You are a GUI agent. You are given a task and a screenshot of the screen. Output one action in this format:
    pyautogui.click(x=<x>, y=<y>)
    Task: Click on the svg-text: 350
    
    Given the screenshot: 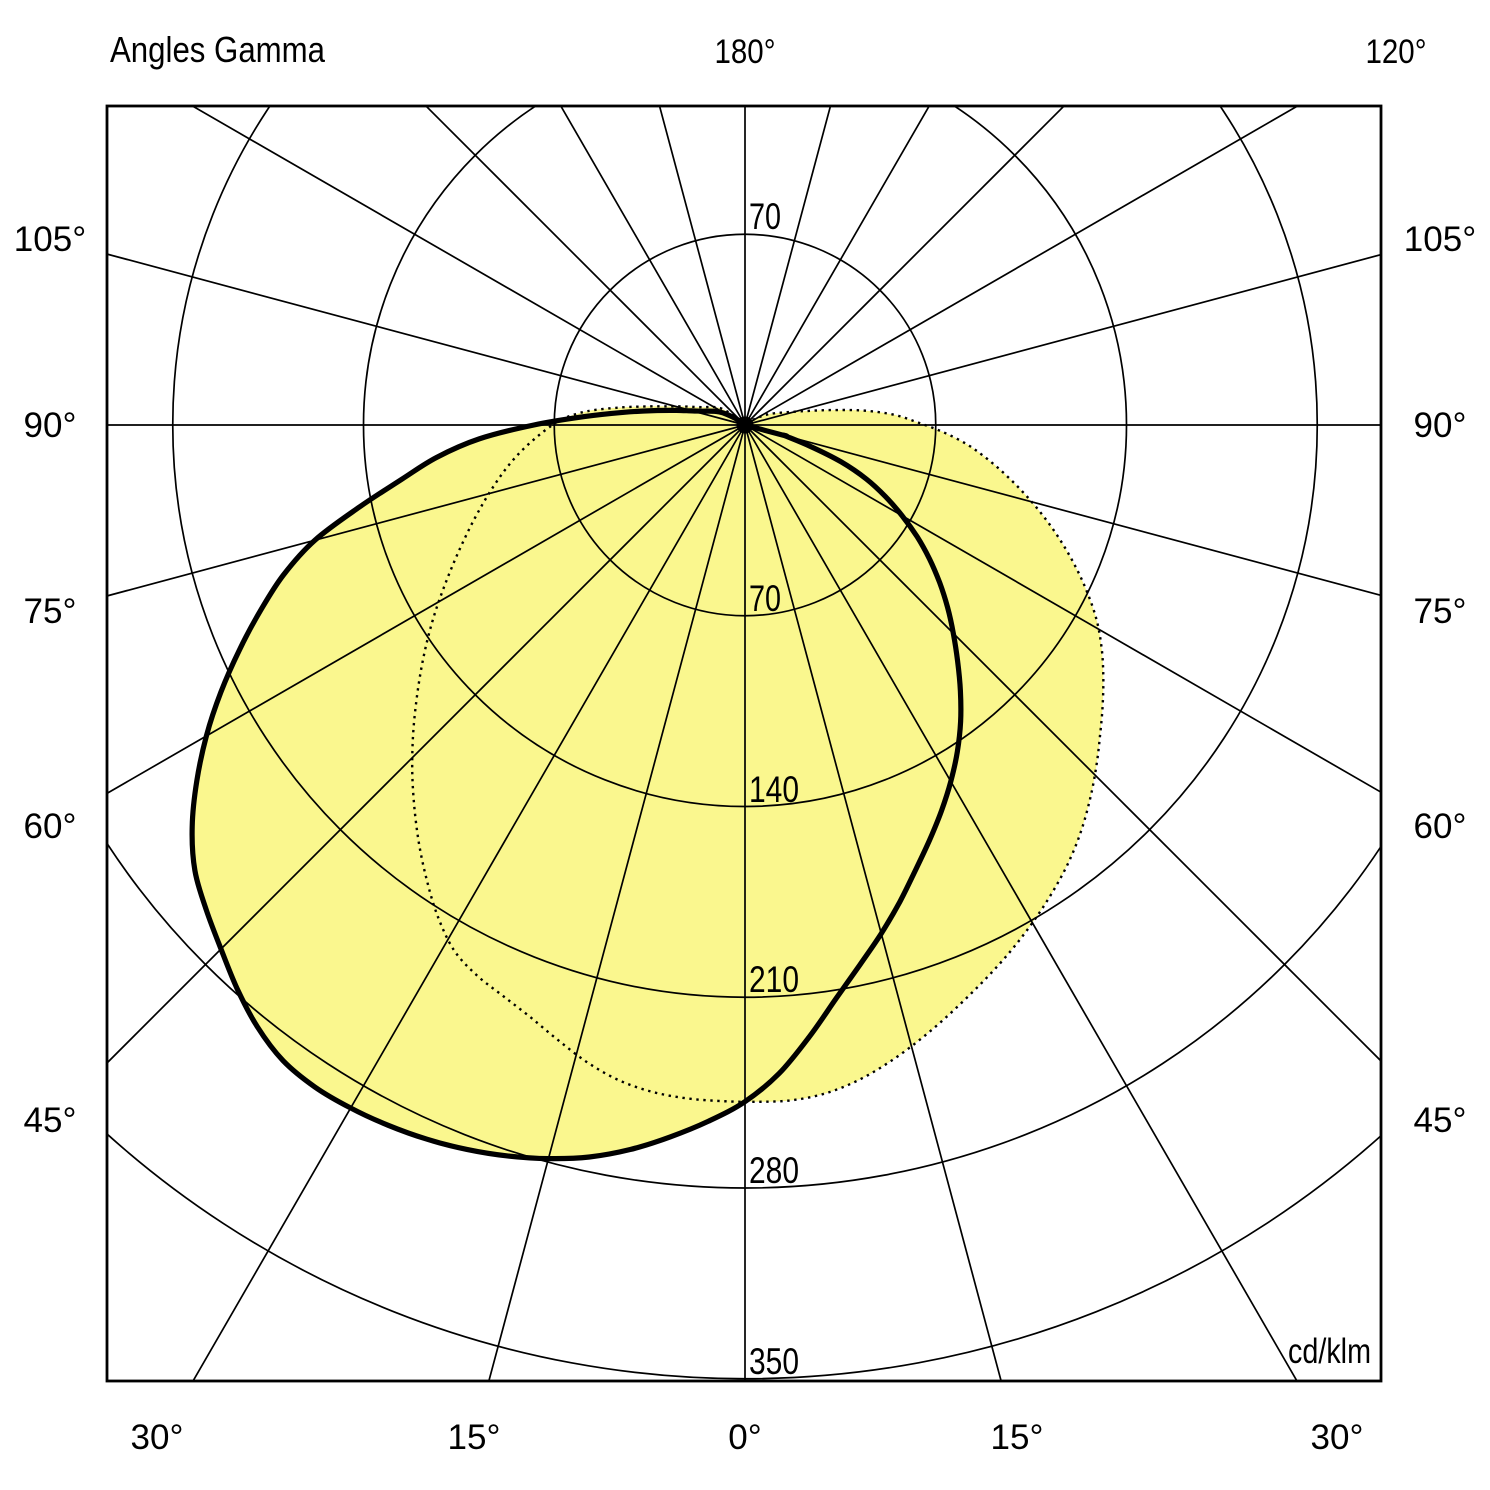 What is the action you would take?
    pyautogui.click(x=774, y=1361)
    